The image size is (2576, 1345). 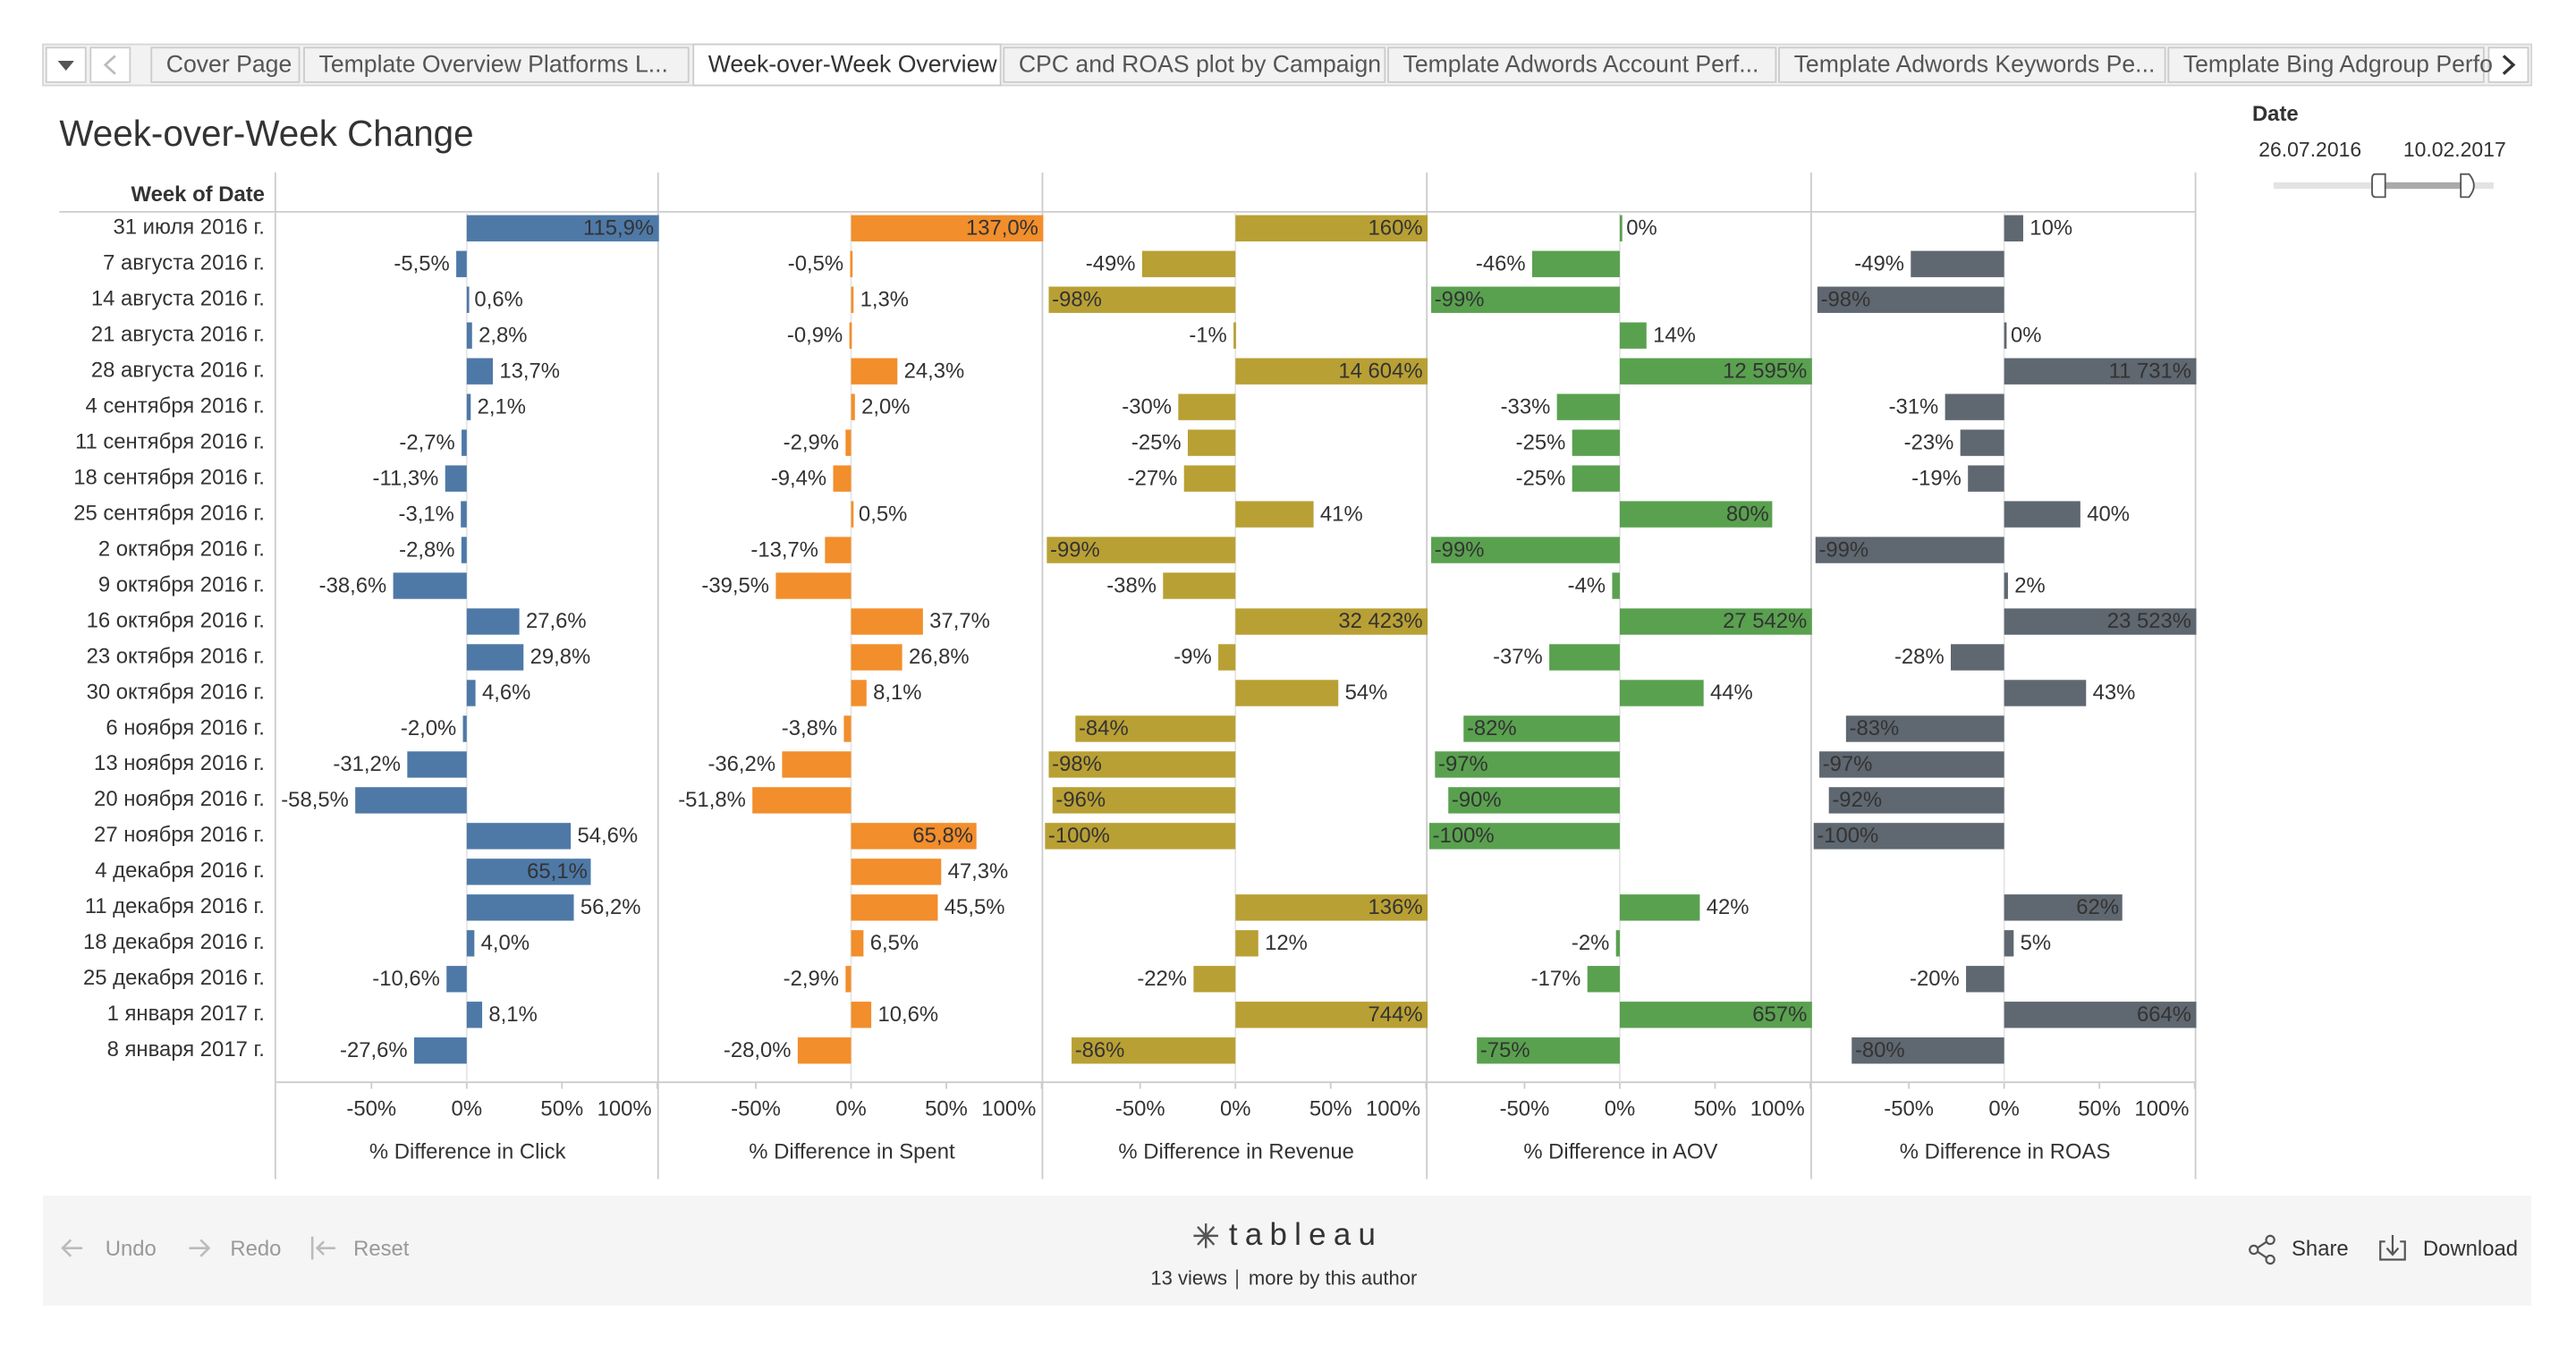 I want to click on value-label: -37%, so click(x=1518, y=657).